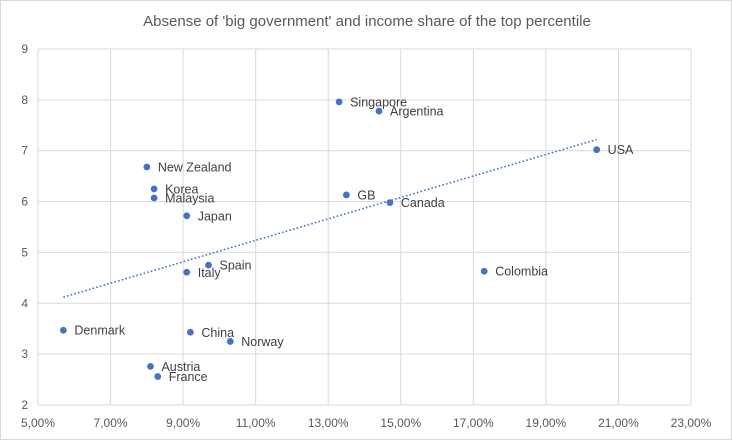 The width and height of the screenshot is (732, 440). What do you see at coordinates (24, 227) in the screenshot?
I see `y-axis-ticks: 2 3 4 5 6 7 8 9` at bounding box center [24, 227].